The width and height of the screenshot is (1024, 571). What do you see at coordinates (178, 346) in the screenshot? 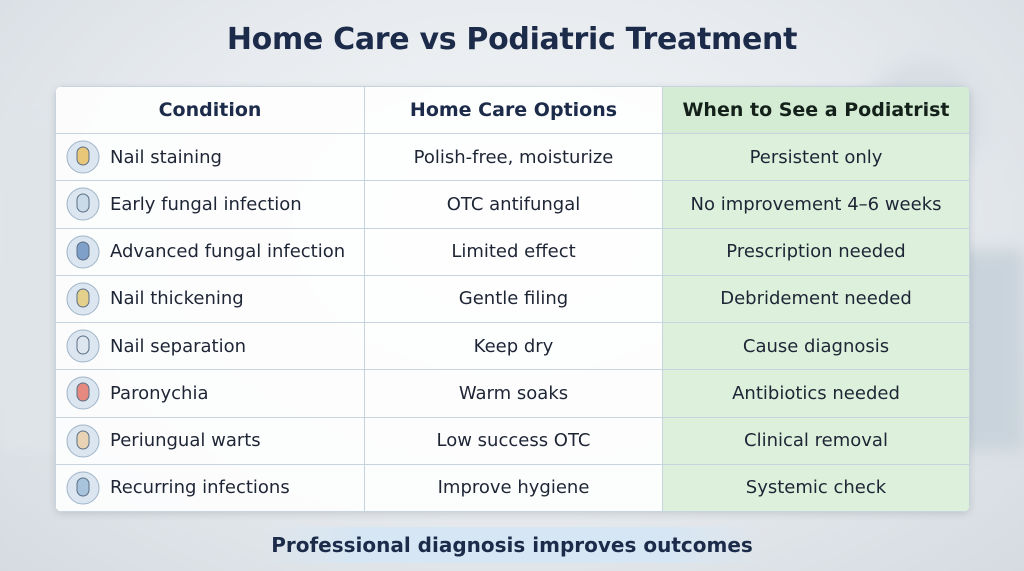
I see `condition-name: Nail separation` at bounding box center [178, 346].